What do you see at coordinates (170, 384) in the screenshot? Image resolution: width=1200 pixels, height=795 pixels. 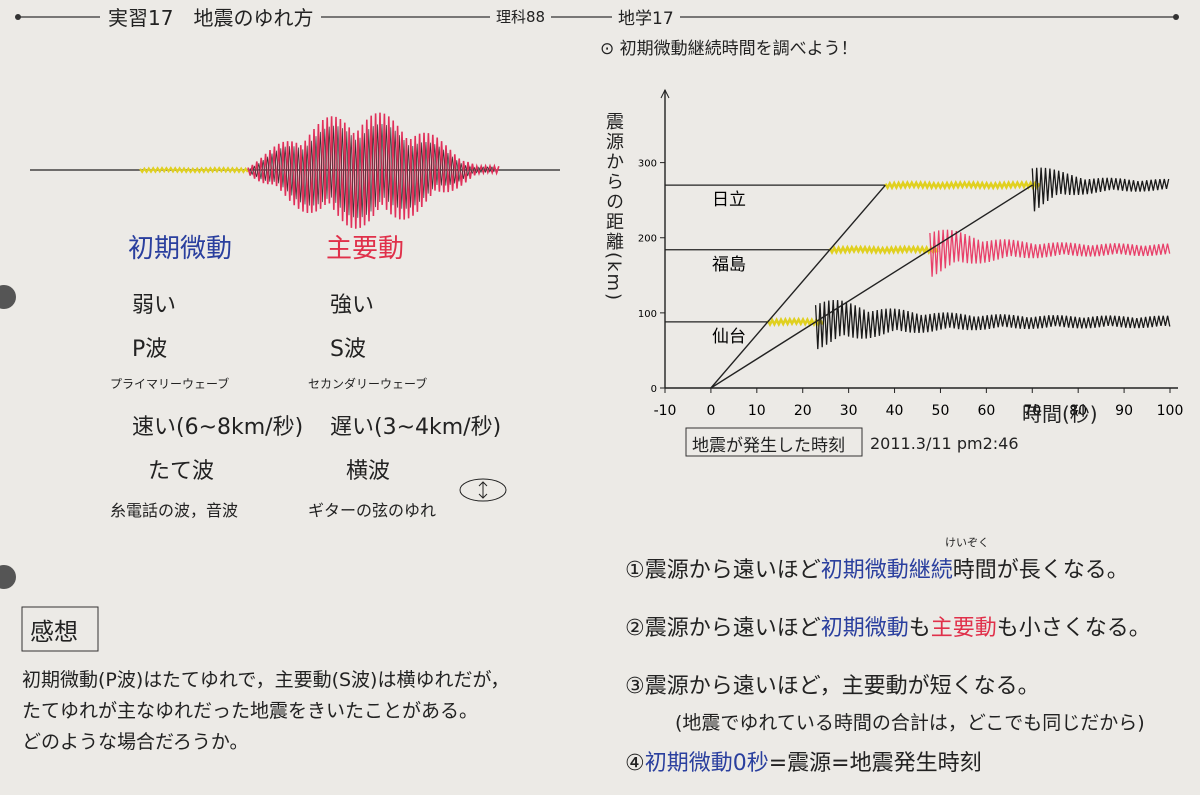 I see `column-item: プライマリーウェーブ` at bounding box center [170, 384].